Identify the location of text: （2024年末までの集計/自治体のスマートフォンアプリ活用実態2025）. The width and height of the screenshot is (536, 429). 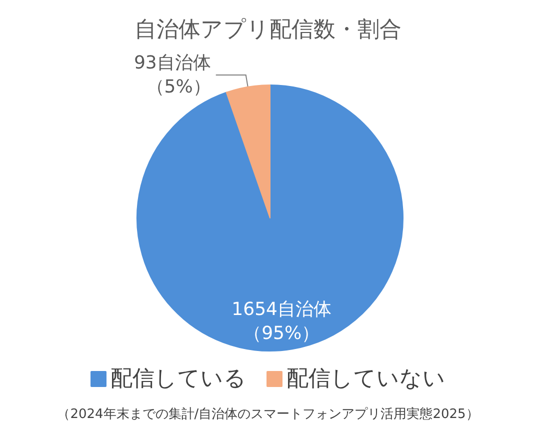
(268, 414).